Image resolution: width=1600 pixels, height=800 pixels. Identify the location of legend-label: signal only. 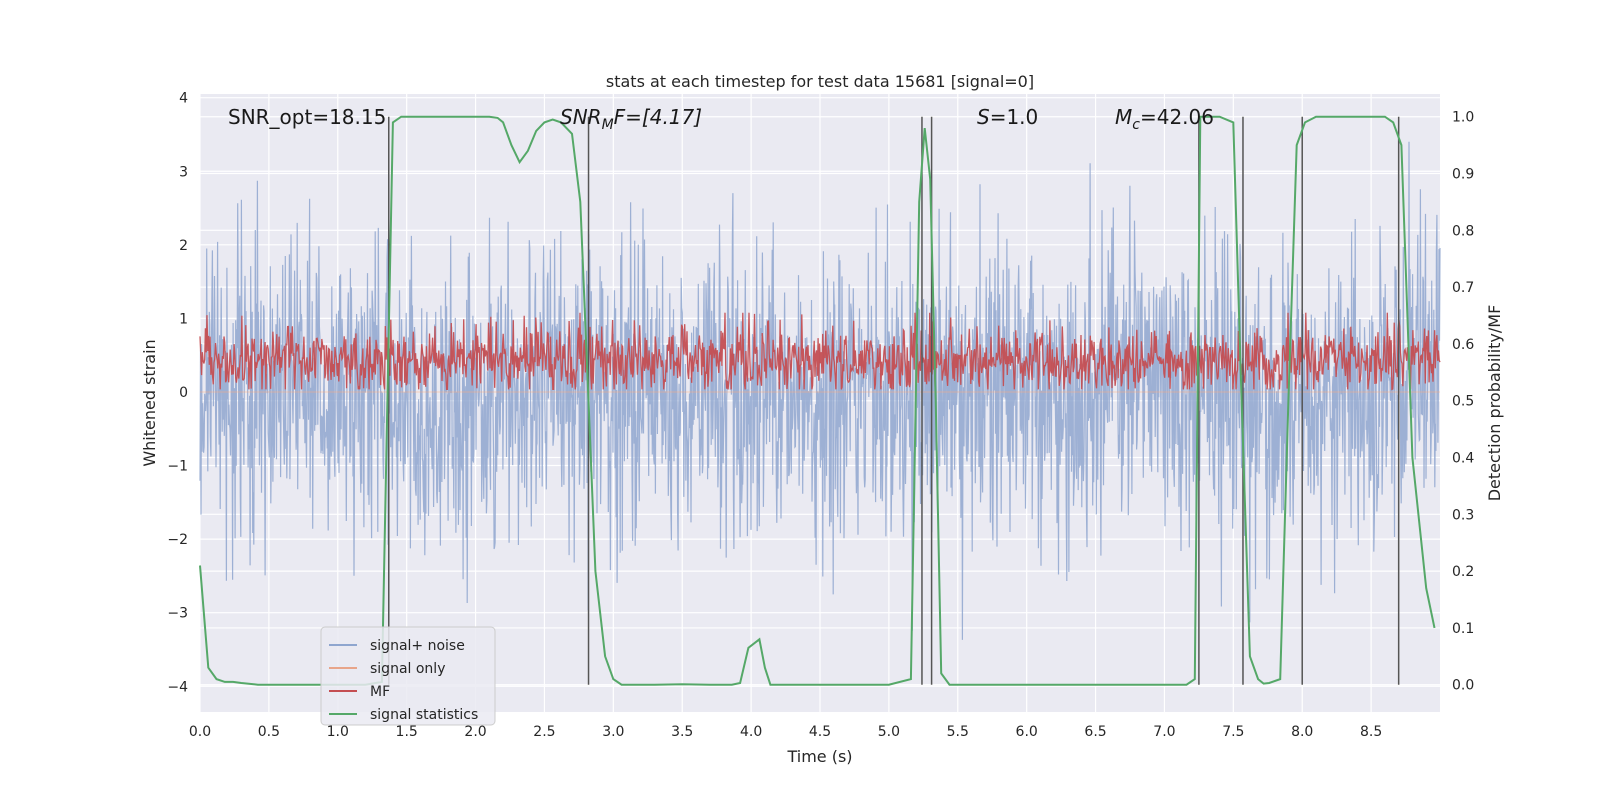
(407, 669).